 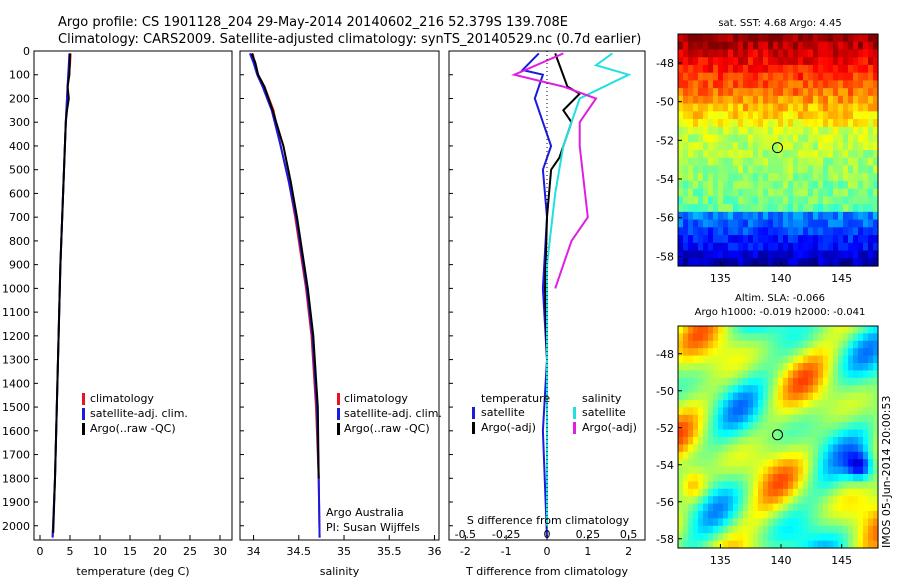 What do you see at coordinates (609, 427) in the screenshot?
I see `legend-label: Argo(-adj)` at bounding box center [609, 427].